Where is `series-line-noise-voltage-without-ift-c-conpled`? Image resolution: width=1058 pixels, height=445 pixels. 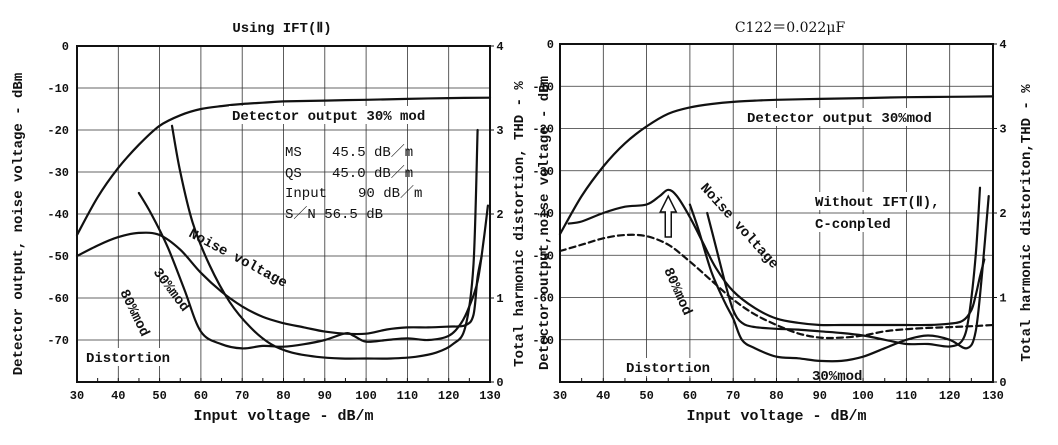 series-line-noise-voltage-without-ift-c-conpled is located at coordinates (776, 286).